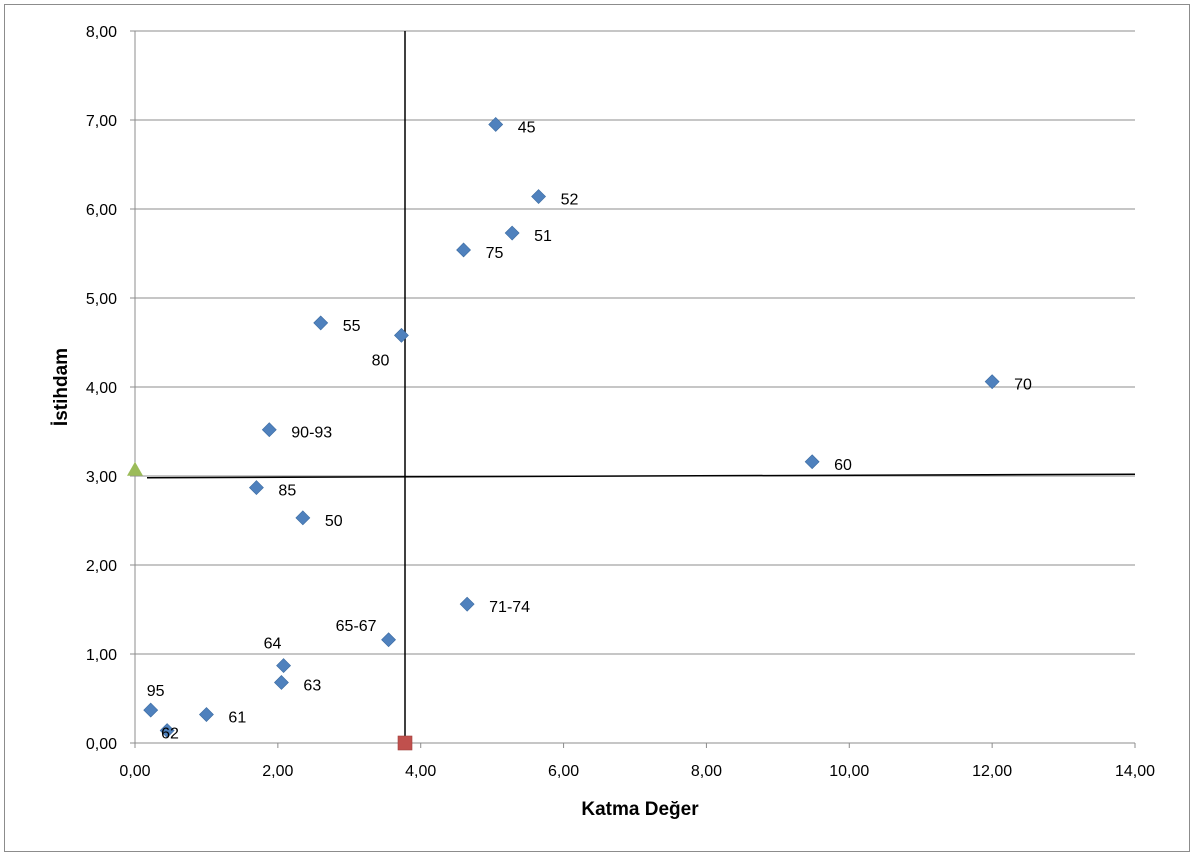  What do you see at coordinates (101, 477) in the screenshot?
I see `y-tick-label: 3,00` at bounding box center [101, 477].